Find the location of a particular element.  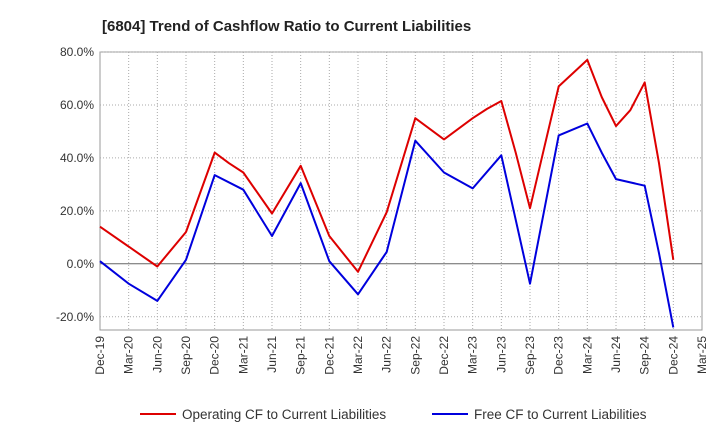

x-tick-label: Sep-24 is located at coordinates (645, 355).